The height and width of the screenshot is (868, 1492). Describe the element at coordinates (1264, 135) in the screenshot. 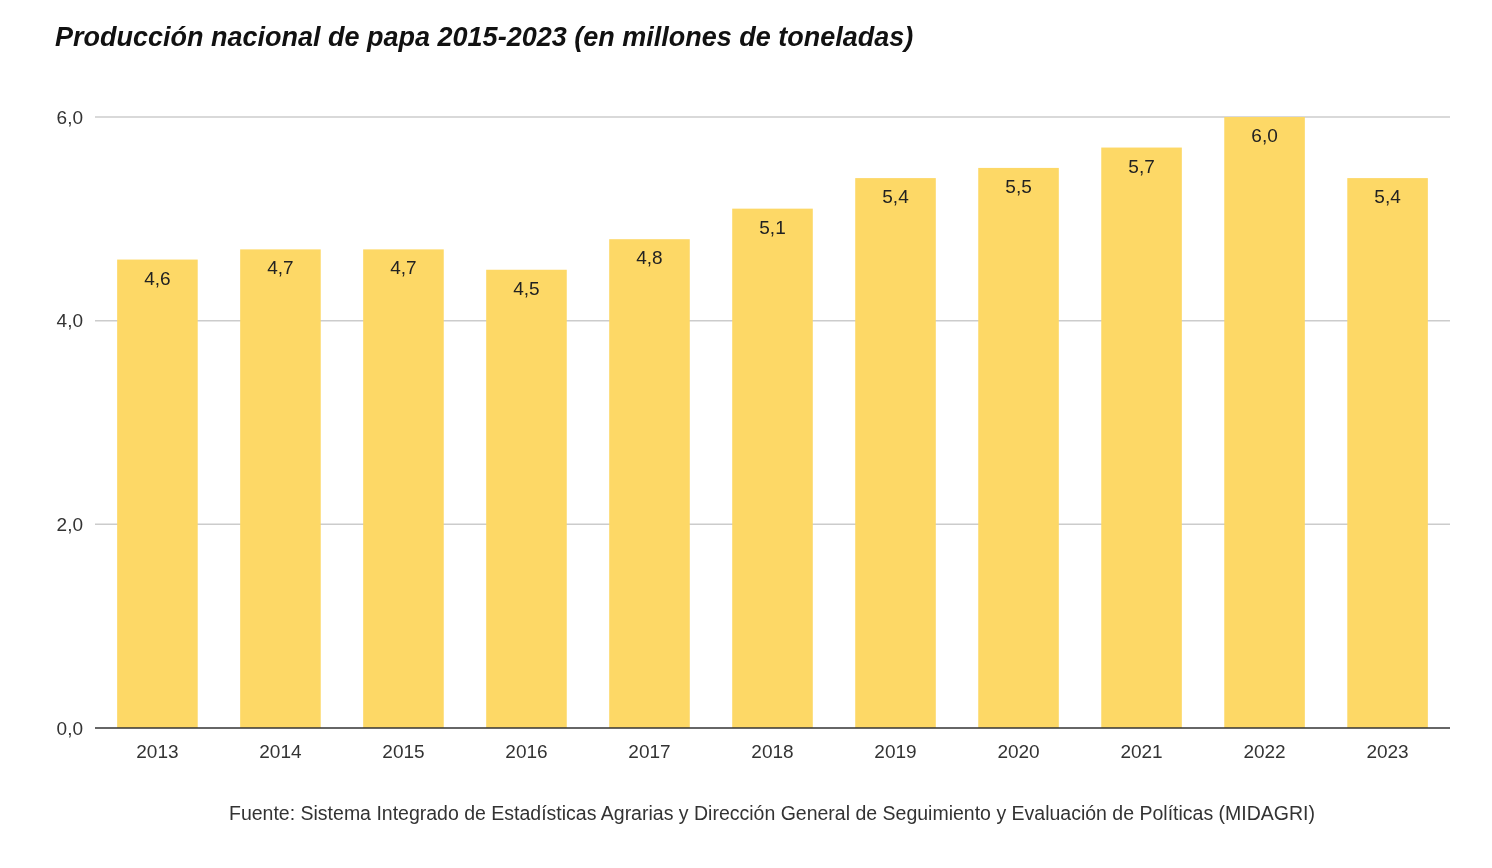

I see `data-label: 6,0` at that location.